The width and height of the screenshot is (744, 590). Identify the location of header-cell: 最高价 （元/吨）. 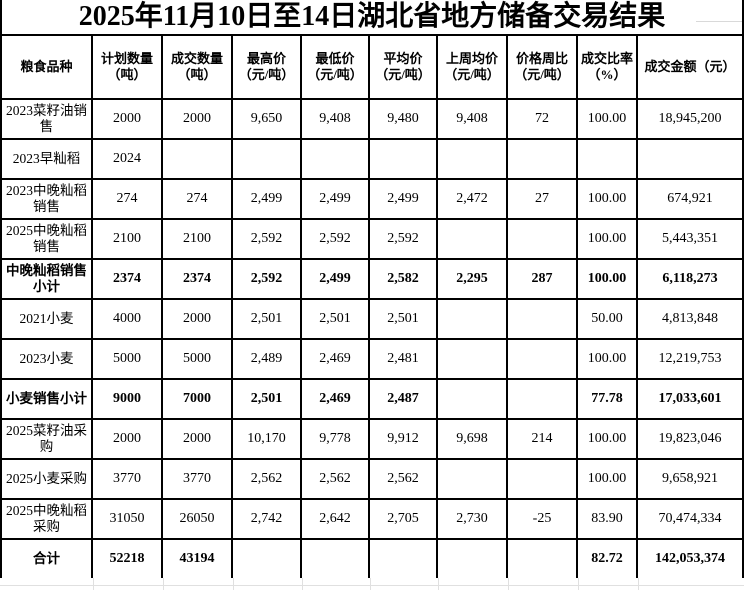
(266, 67).